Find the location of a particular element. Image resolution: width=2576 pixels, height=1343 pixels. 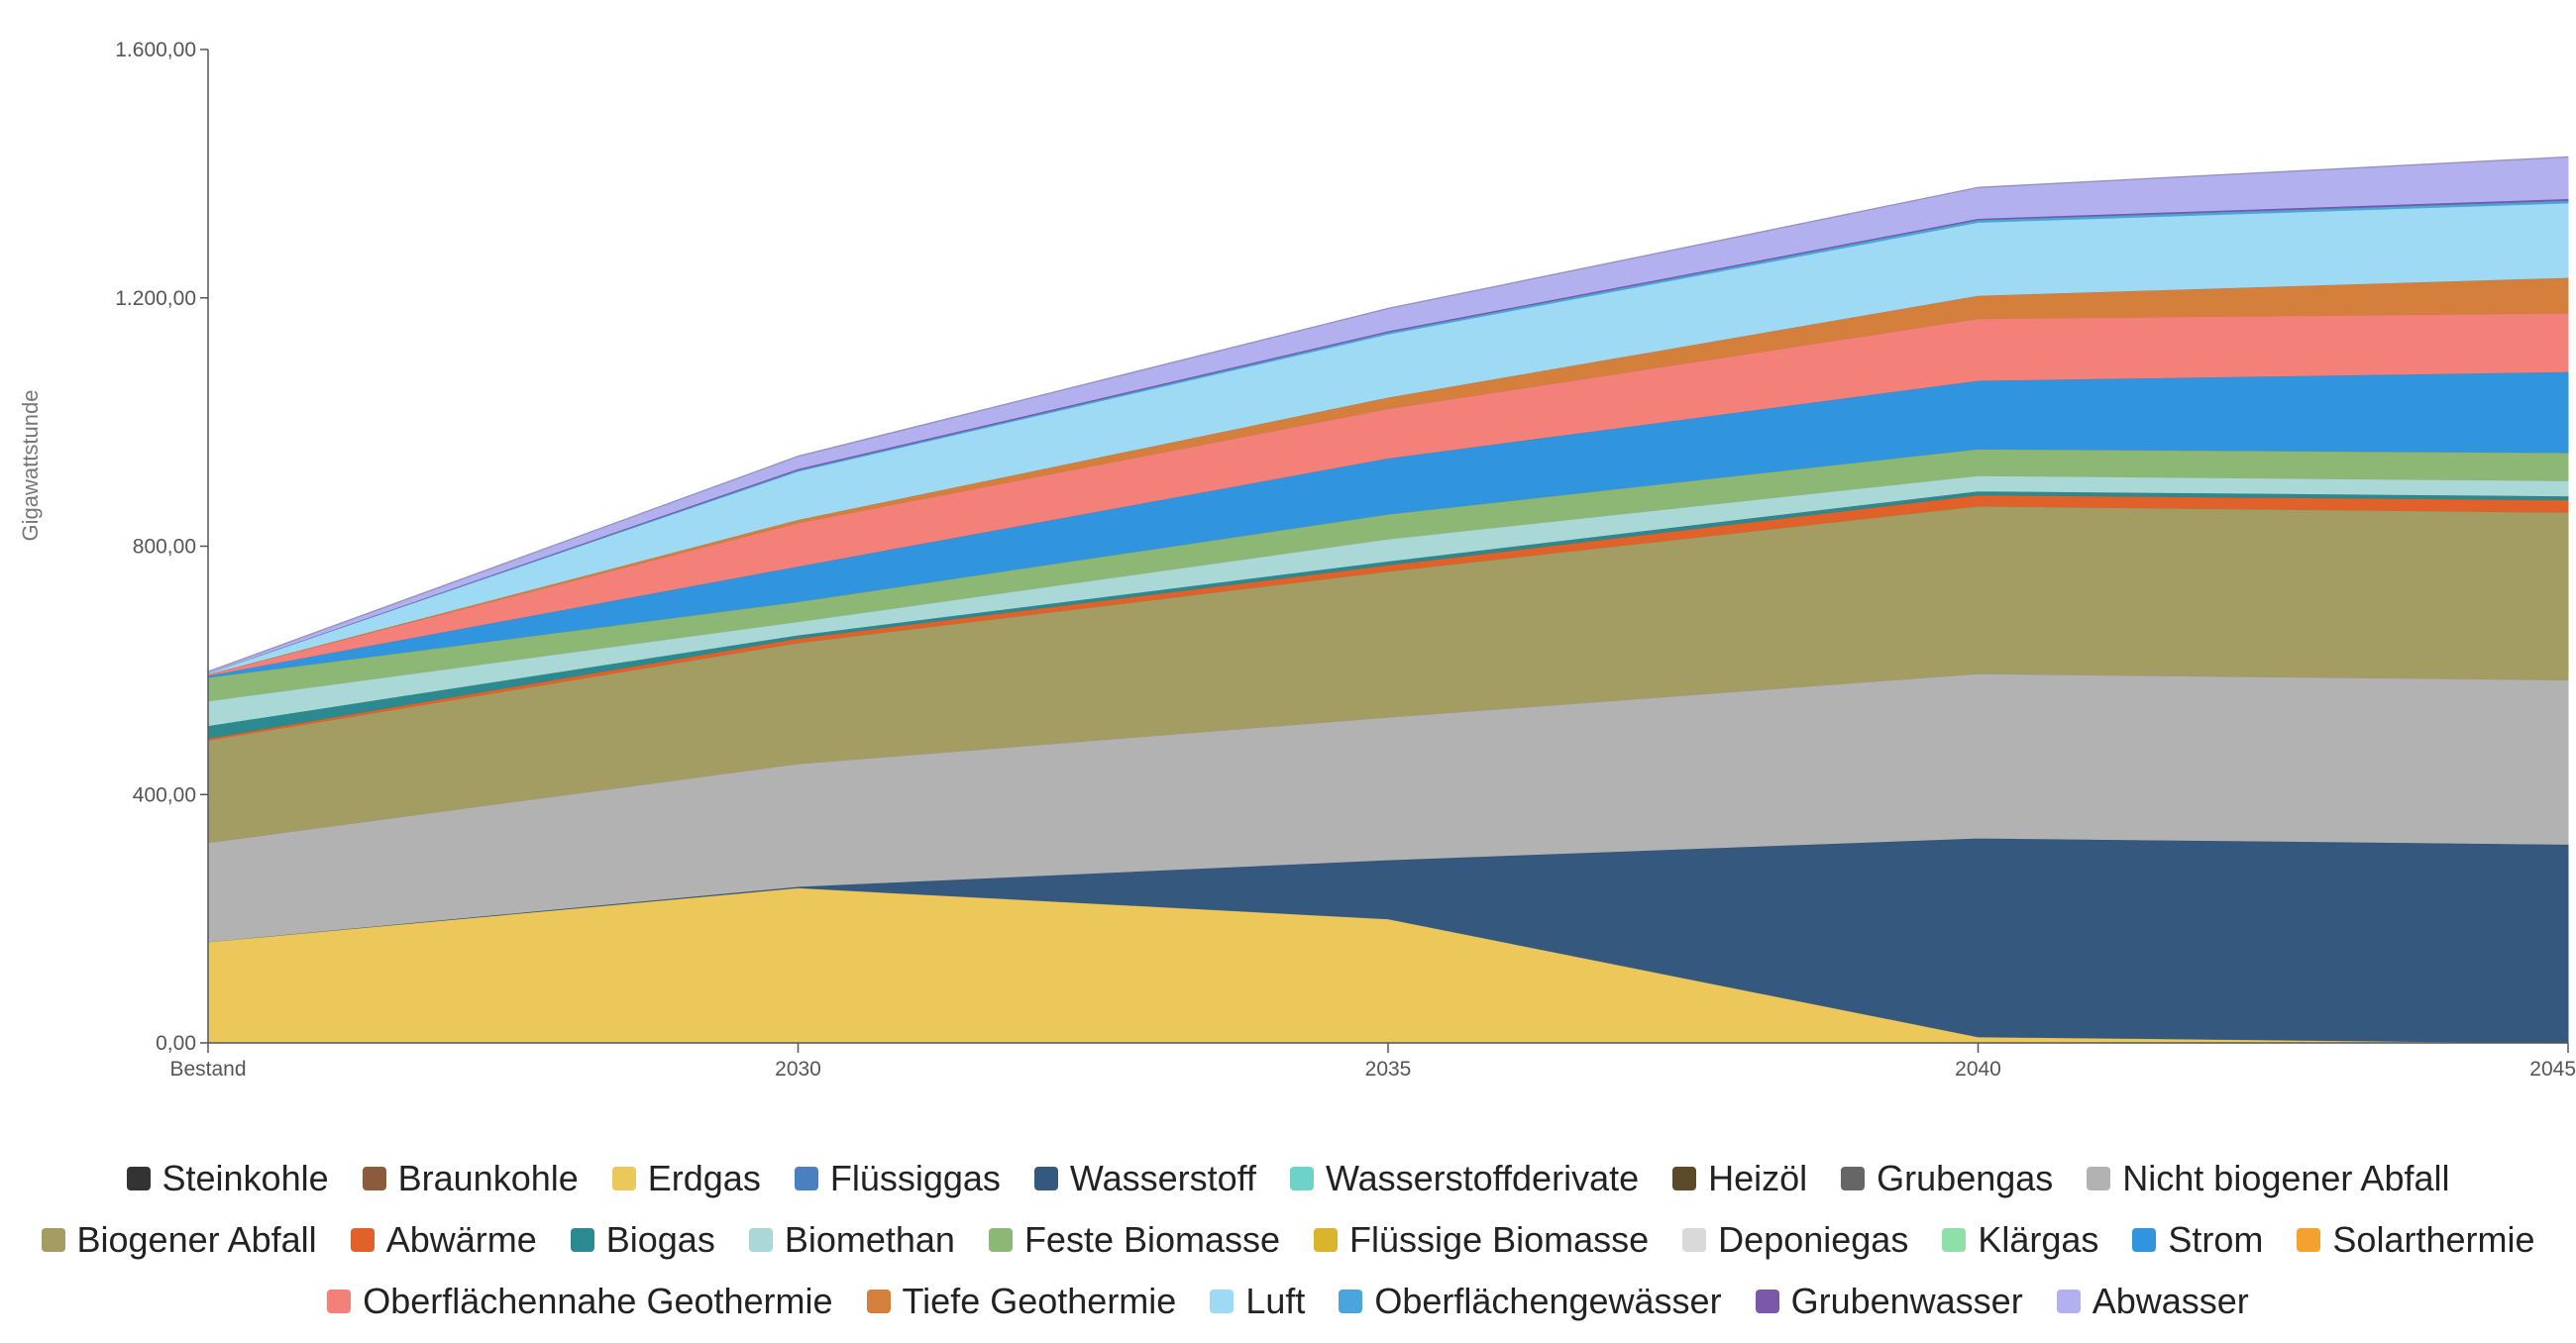

legend-item-strom: Strom is located at coordinates (2198, 1240).